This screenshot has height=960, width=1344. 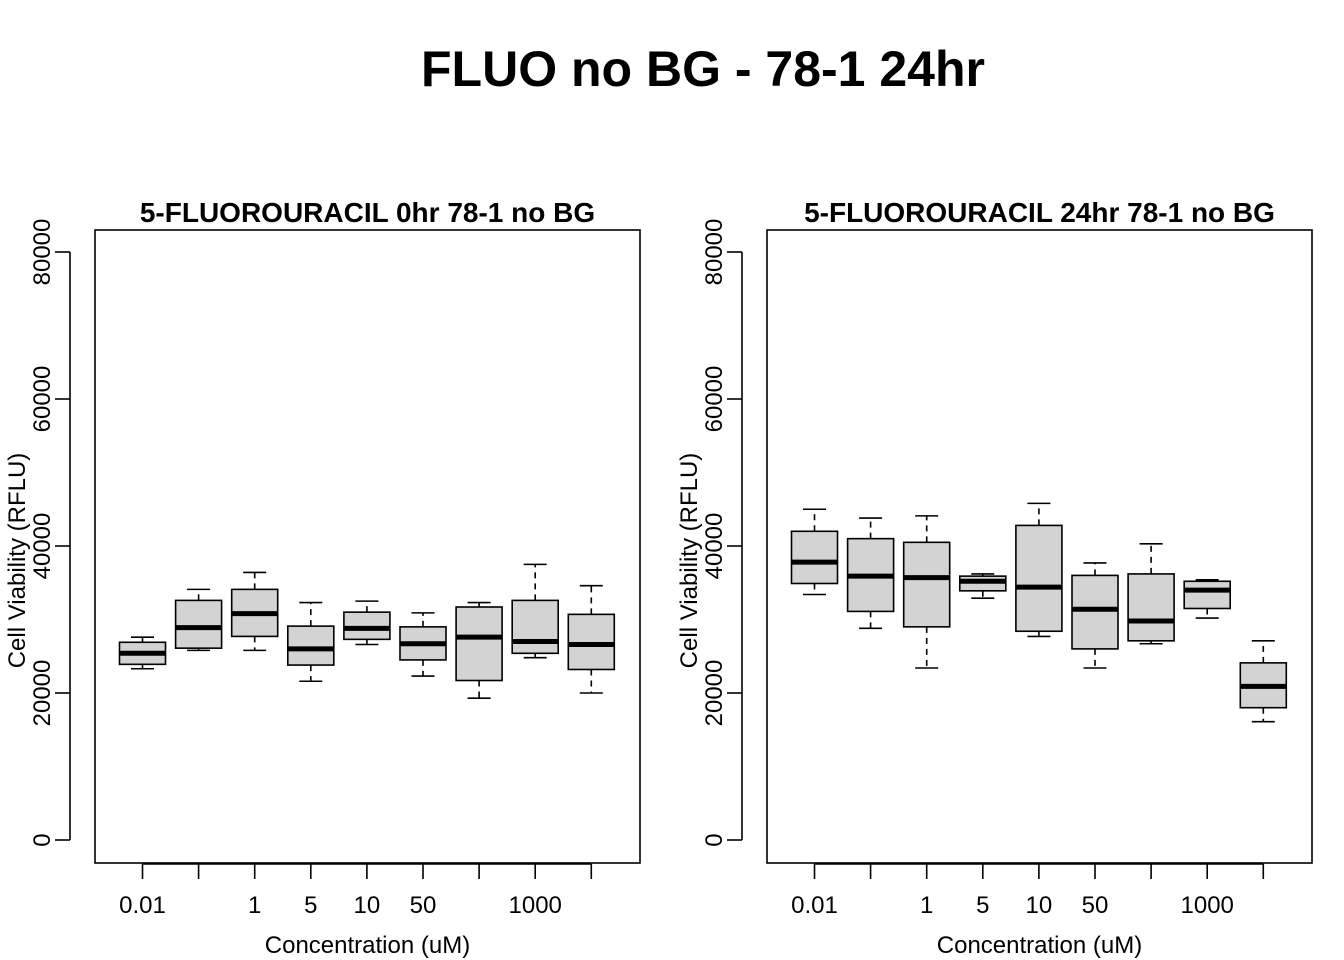 What do you see at coordinates (367, 212) in the screenshot?
I see `panel-title: 5-FLUOROURACIL 0hr 78-1 no BG` at bounding box center [367, 212].